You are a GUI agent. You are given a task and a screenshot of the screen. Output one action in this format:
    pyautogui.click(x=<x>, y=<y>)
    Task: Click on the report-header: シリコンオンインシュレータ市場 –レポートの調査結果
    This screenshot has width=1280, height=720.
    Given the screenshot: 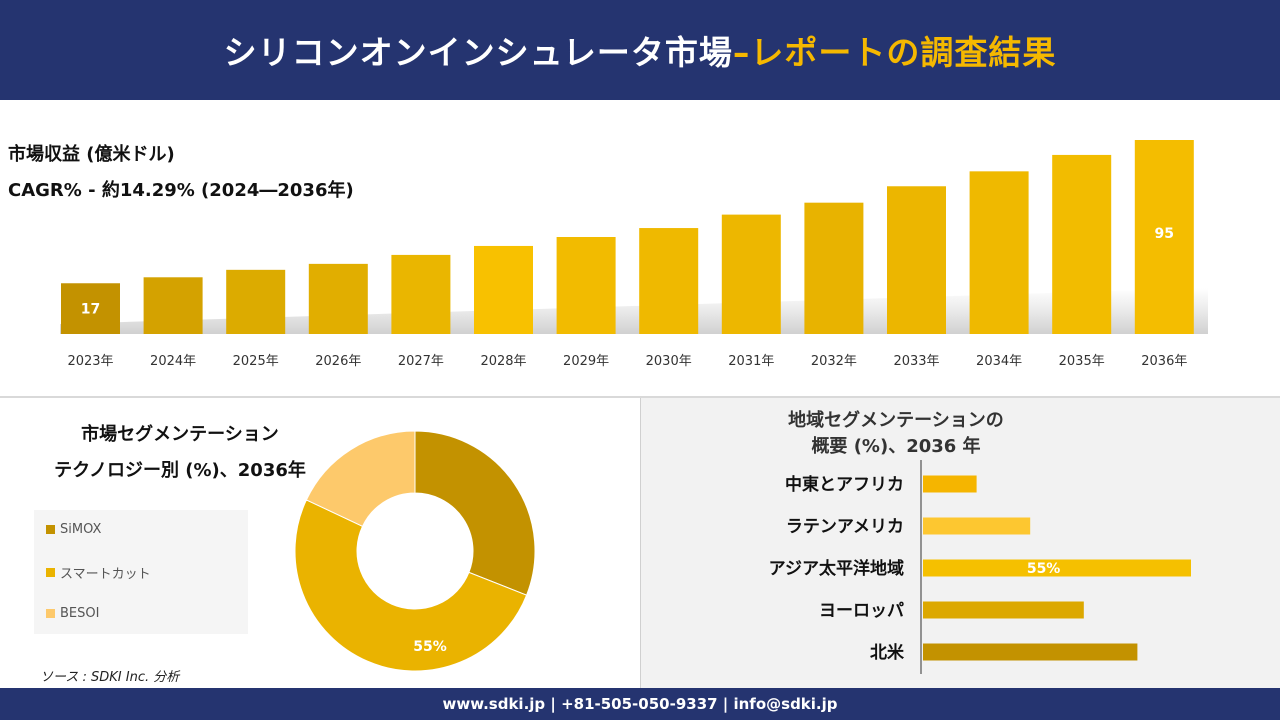 What is the action you would take?
    pyautogui.click(x=640, y=50)
    